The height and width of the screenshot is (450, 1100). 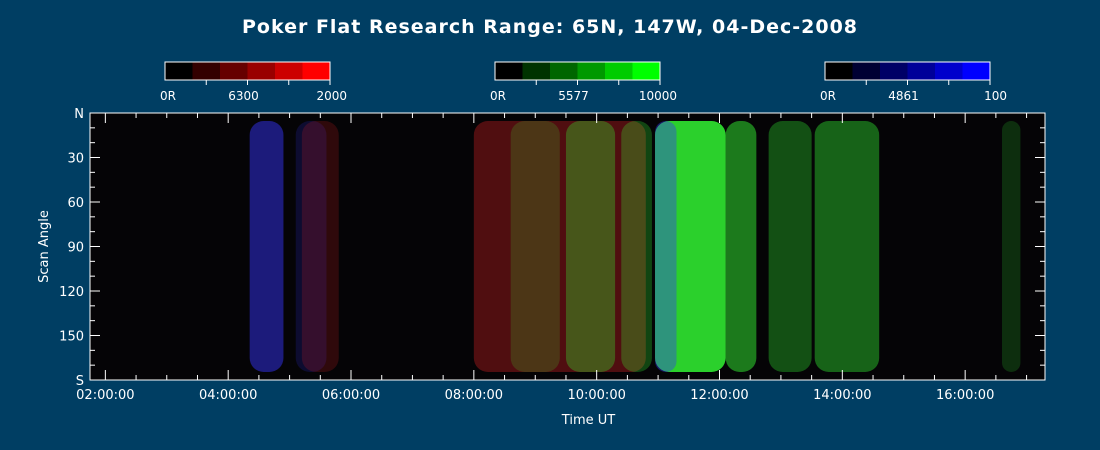 What do you see at coordinates (168, 96) in the screenshot?
I see `colorbar-1-min-label: 0R` at bounding box center [168, 96].